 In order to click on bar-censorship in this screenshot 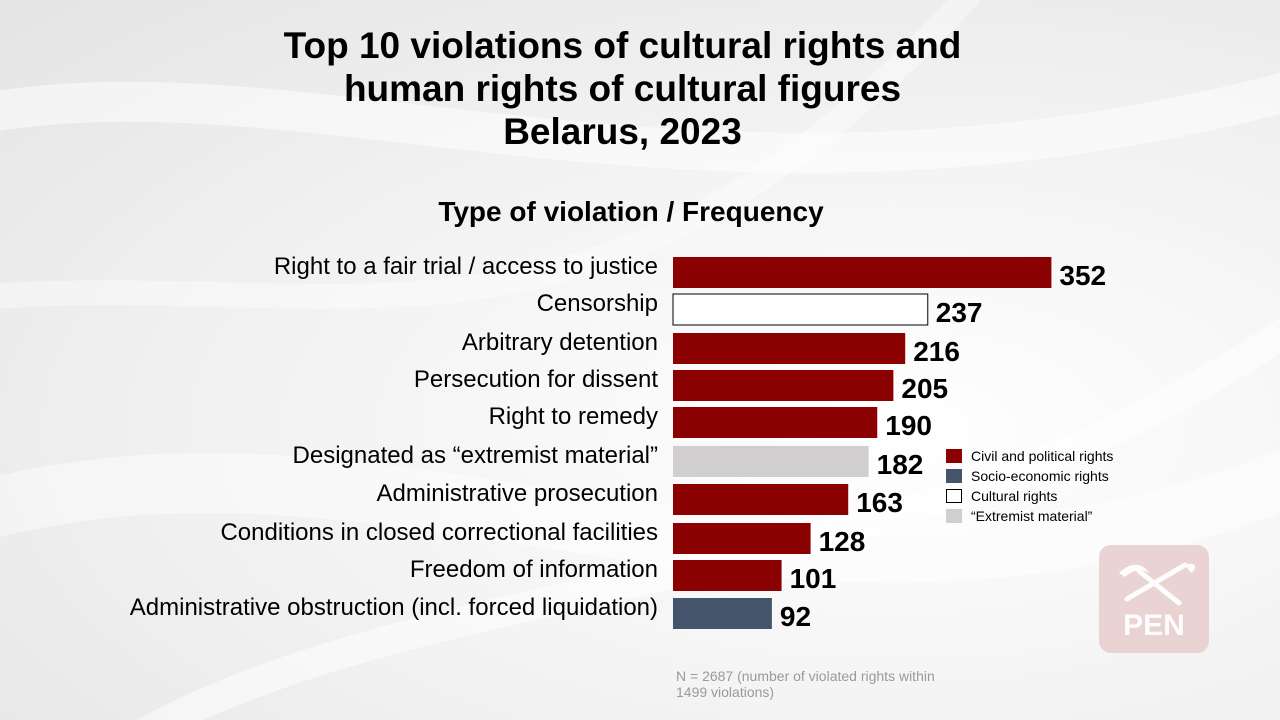, I will do `click(800, 309)`.